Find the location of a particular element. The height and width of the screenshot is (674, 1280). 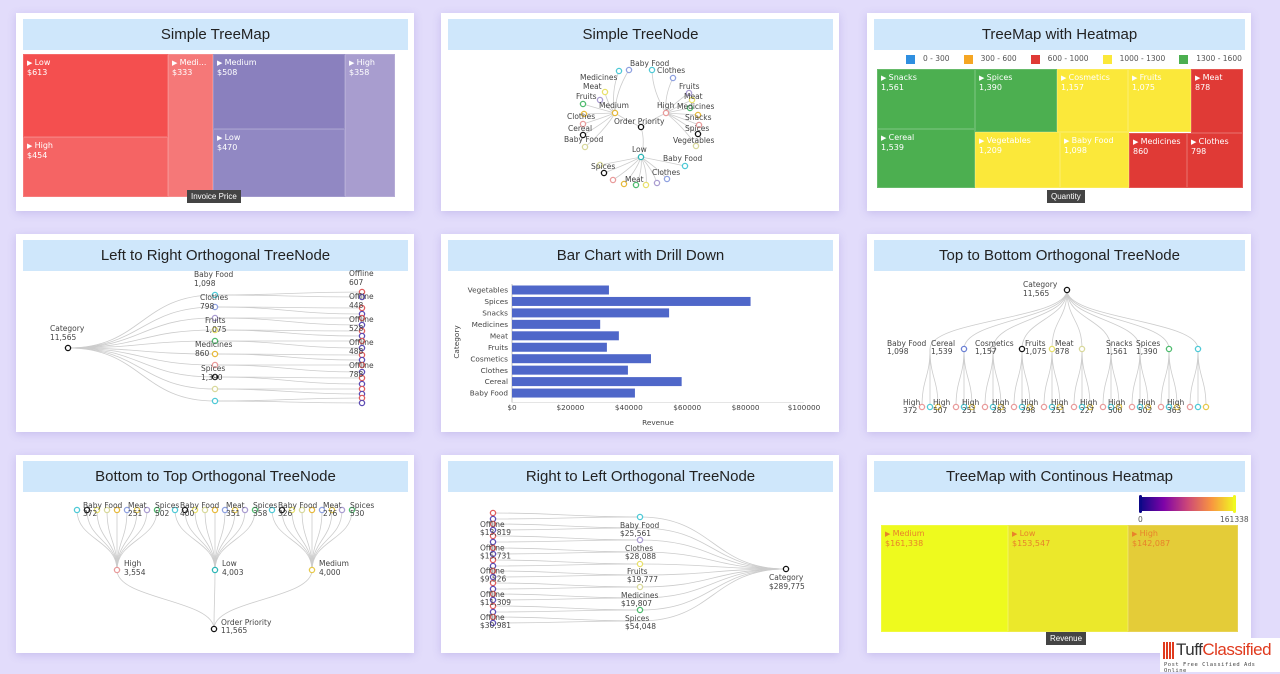

cell-value: $470 is located at coordinates (227, 147).